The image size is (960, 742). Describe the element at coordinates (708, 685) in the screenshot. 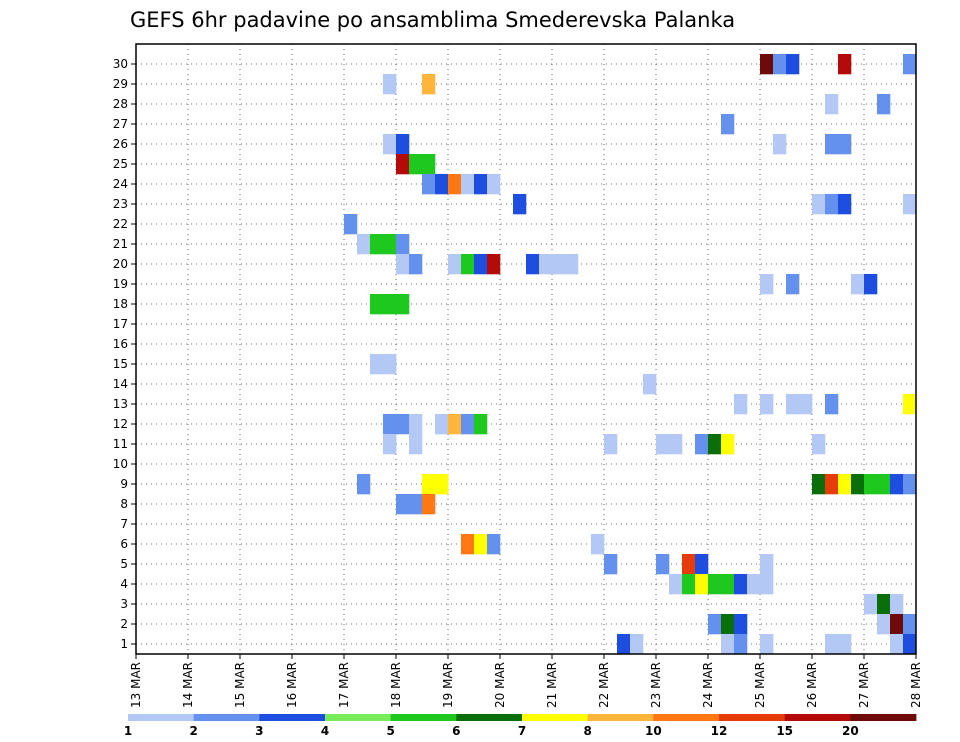

I see `x-tick-label: 24 MAR` at that location.